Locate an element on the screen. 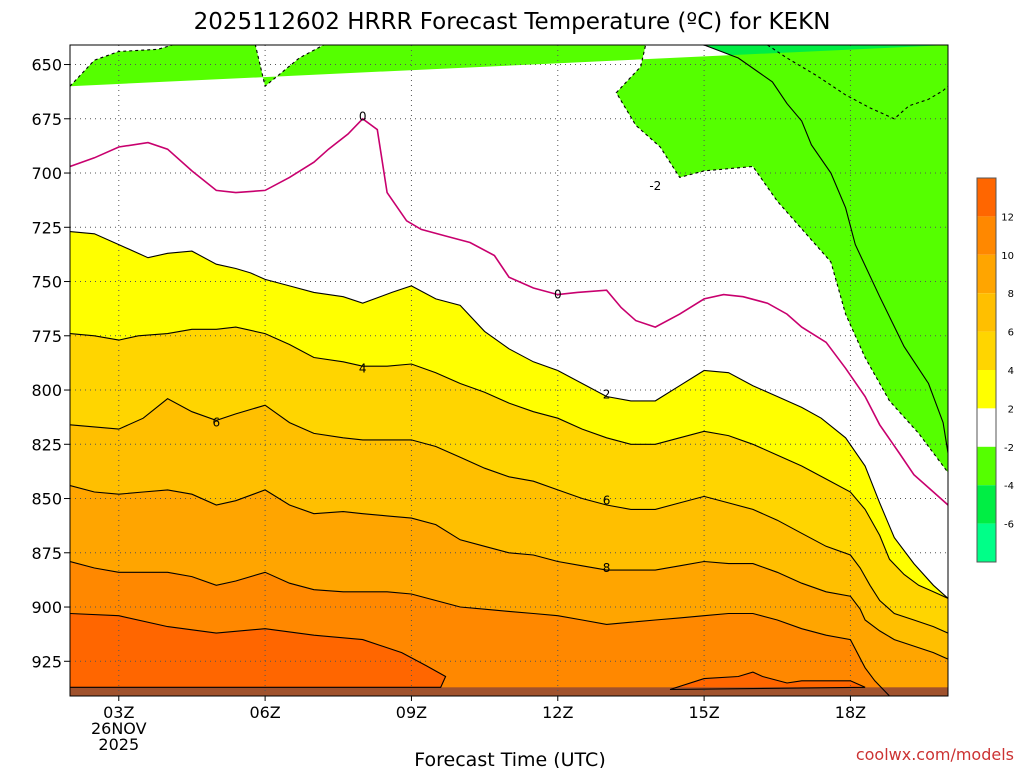 Image resolution: width=1024 pixels, height=768 pixels. y-tick-label: 850 is located at coordinates (46, 499).